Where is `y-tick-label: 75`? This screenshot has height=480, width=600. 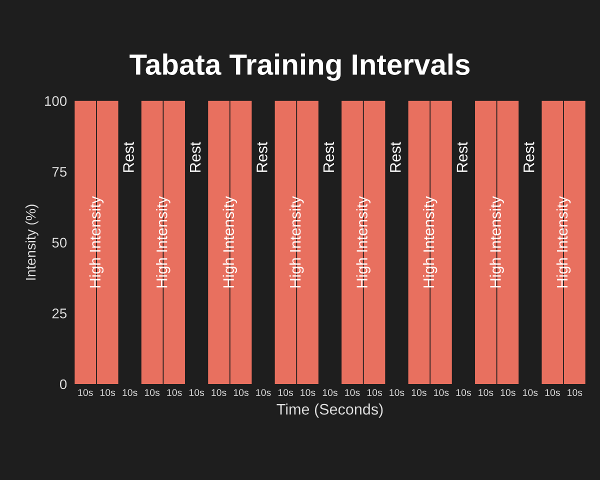 y-tick-label: 75 is located at coordinates (59, 172).